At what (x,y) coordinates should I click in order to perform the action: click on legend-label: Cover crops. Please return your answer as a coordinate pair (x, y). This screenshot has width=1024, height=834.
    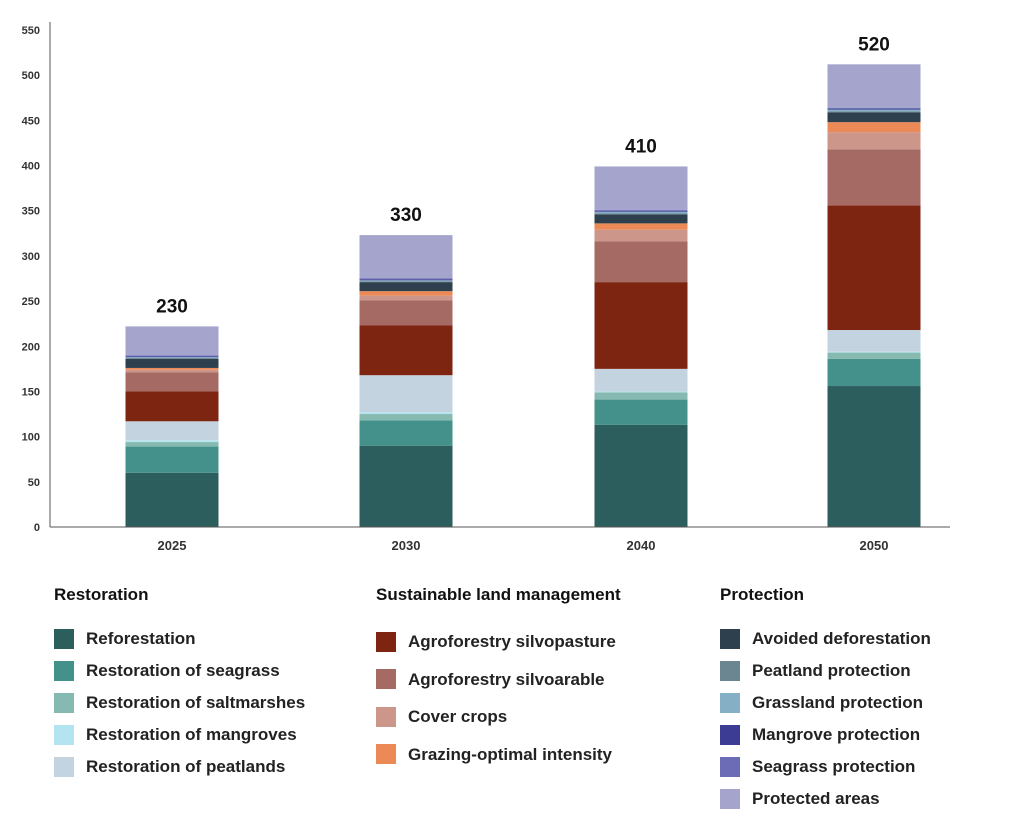
    Looking at the image, I should click on (458, 717).